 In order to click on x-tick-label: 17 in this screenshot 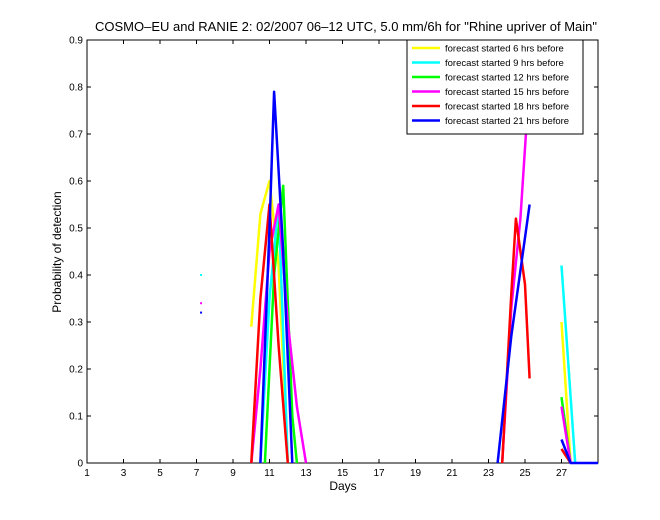, I will do `click(379, 473)`.